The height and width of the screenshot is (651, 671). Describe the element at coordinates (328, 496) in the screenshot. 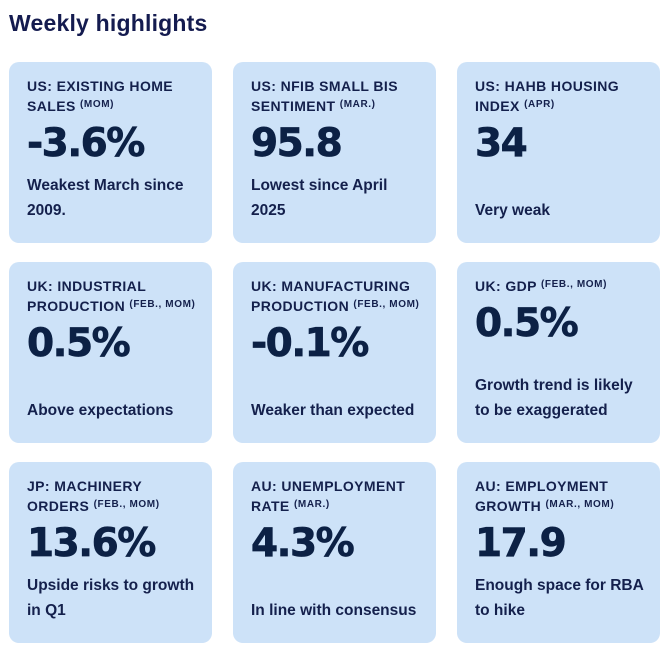

I see `card-indicator-label: AU: UNEMPLOYMENT RATE` at that location.